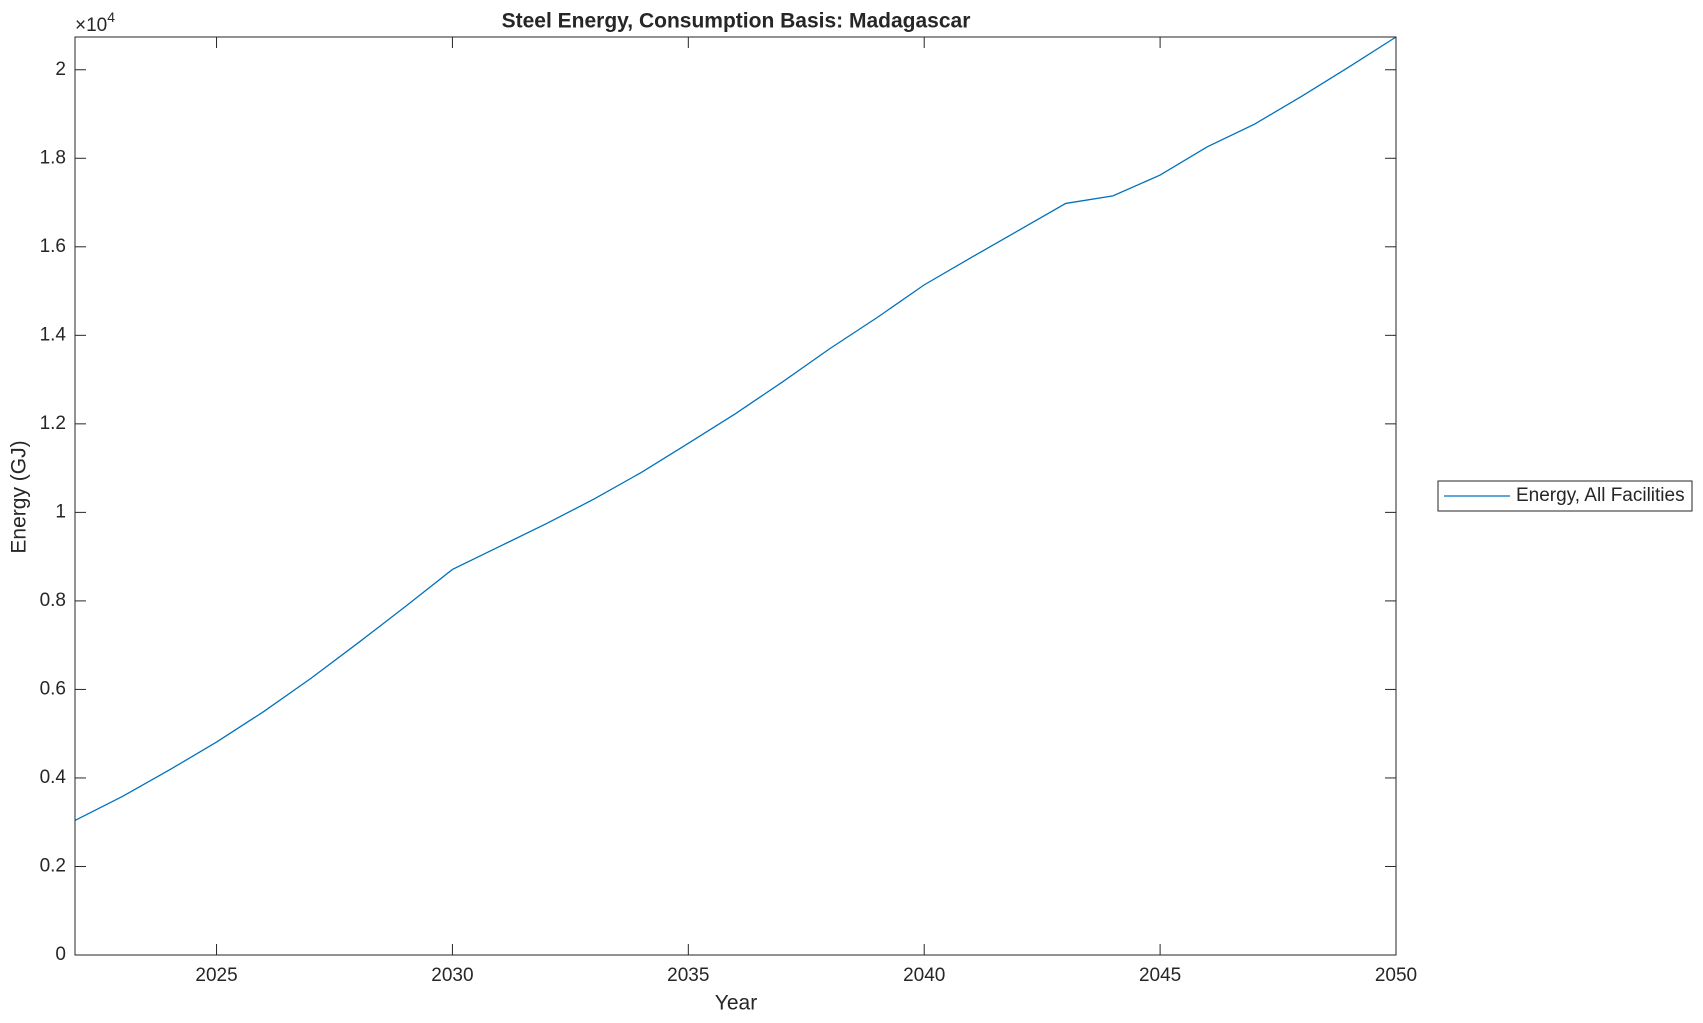 This screenshot has width=1703, height=1023. Describe the element at coordinates (452, 975) in the screenshot. I see `x-tick-label: 2030` at that location.